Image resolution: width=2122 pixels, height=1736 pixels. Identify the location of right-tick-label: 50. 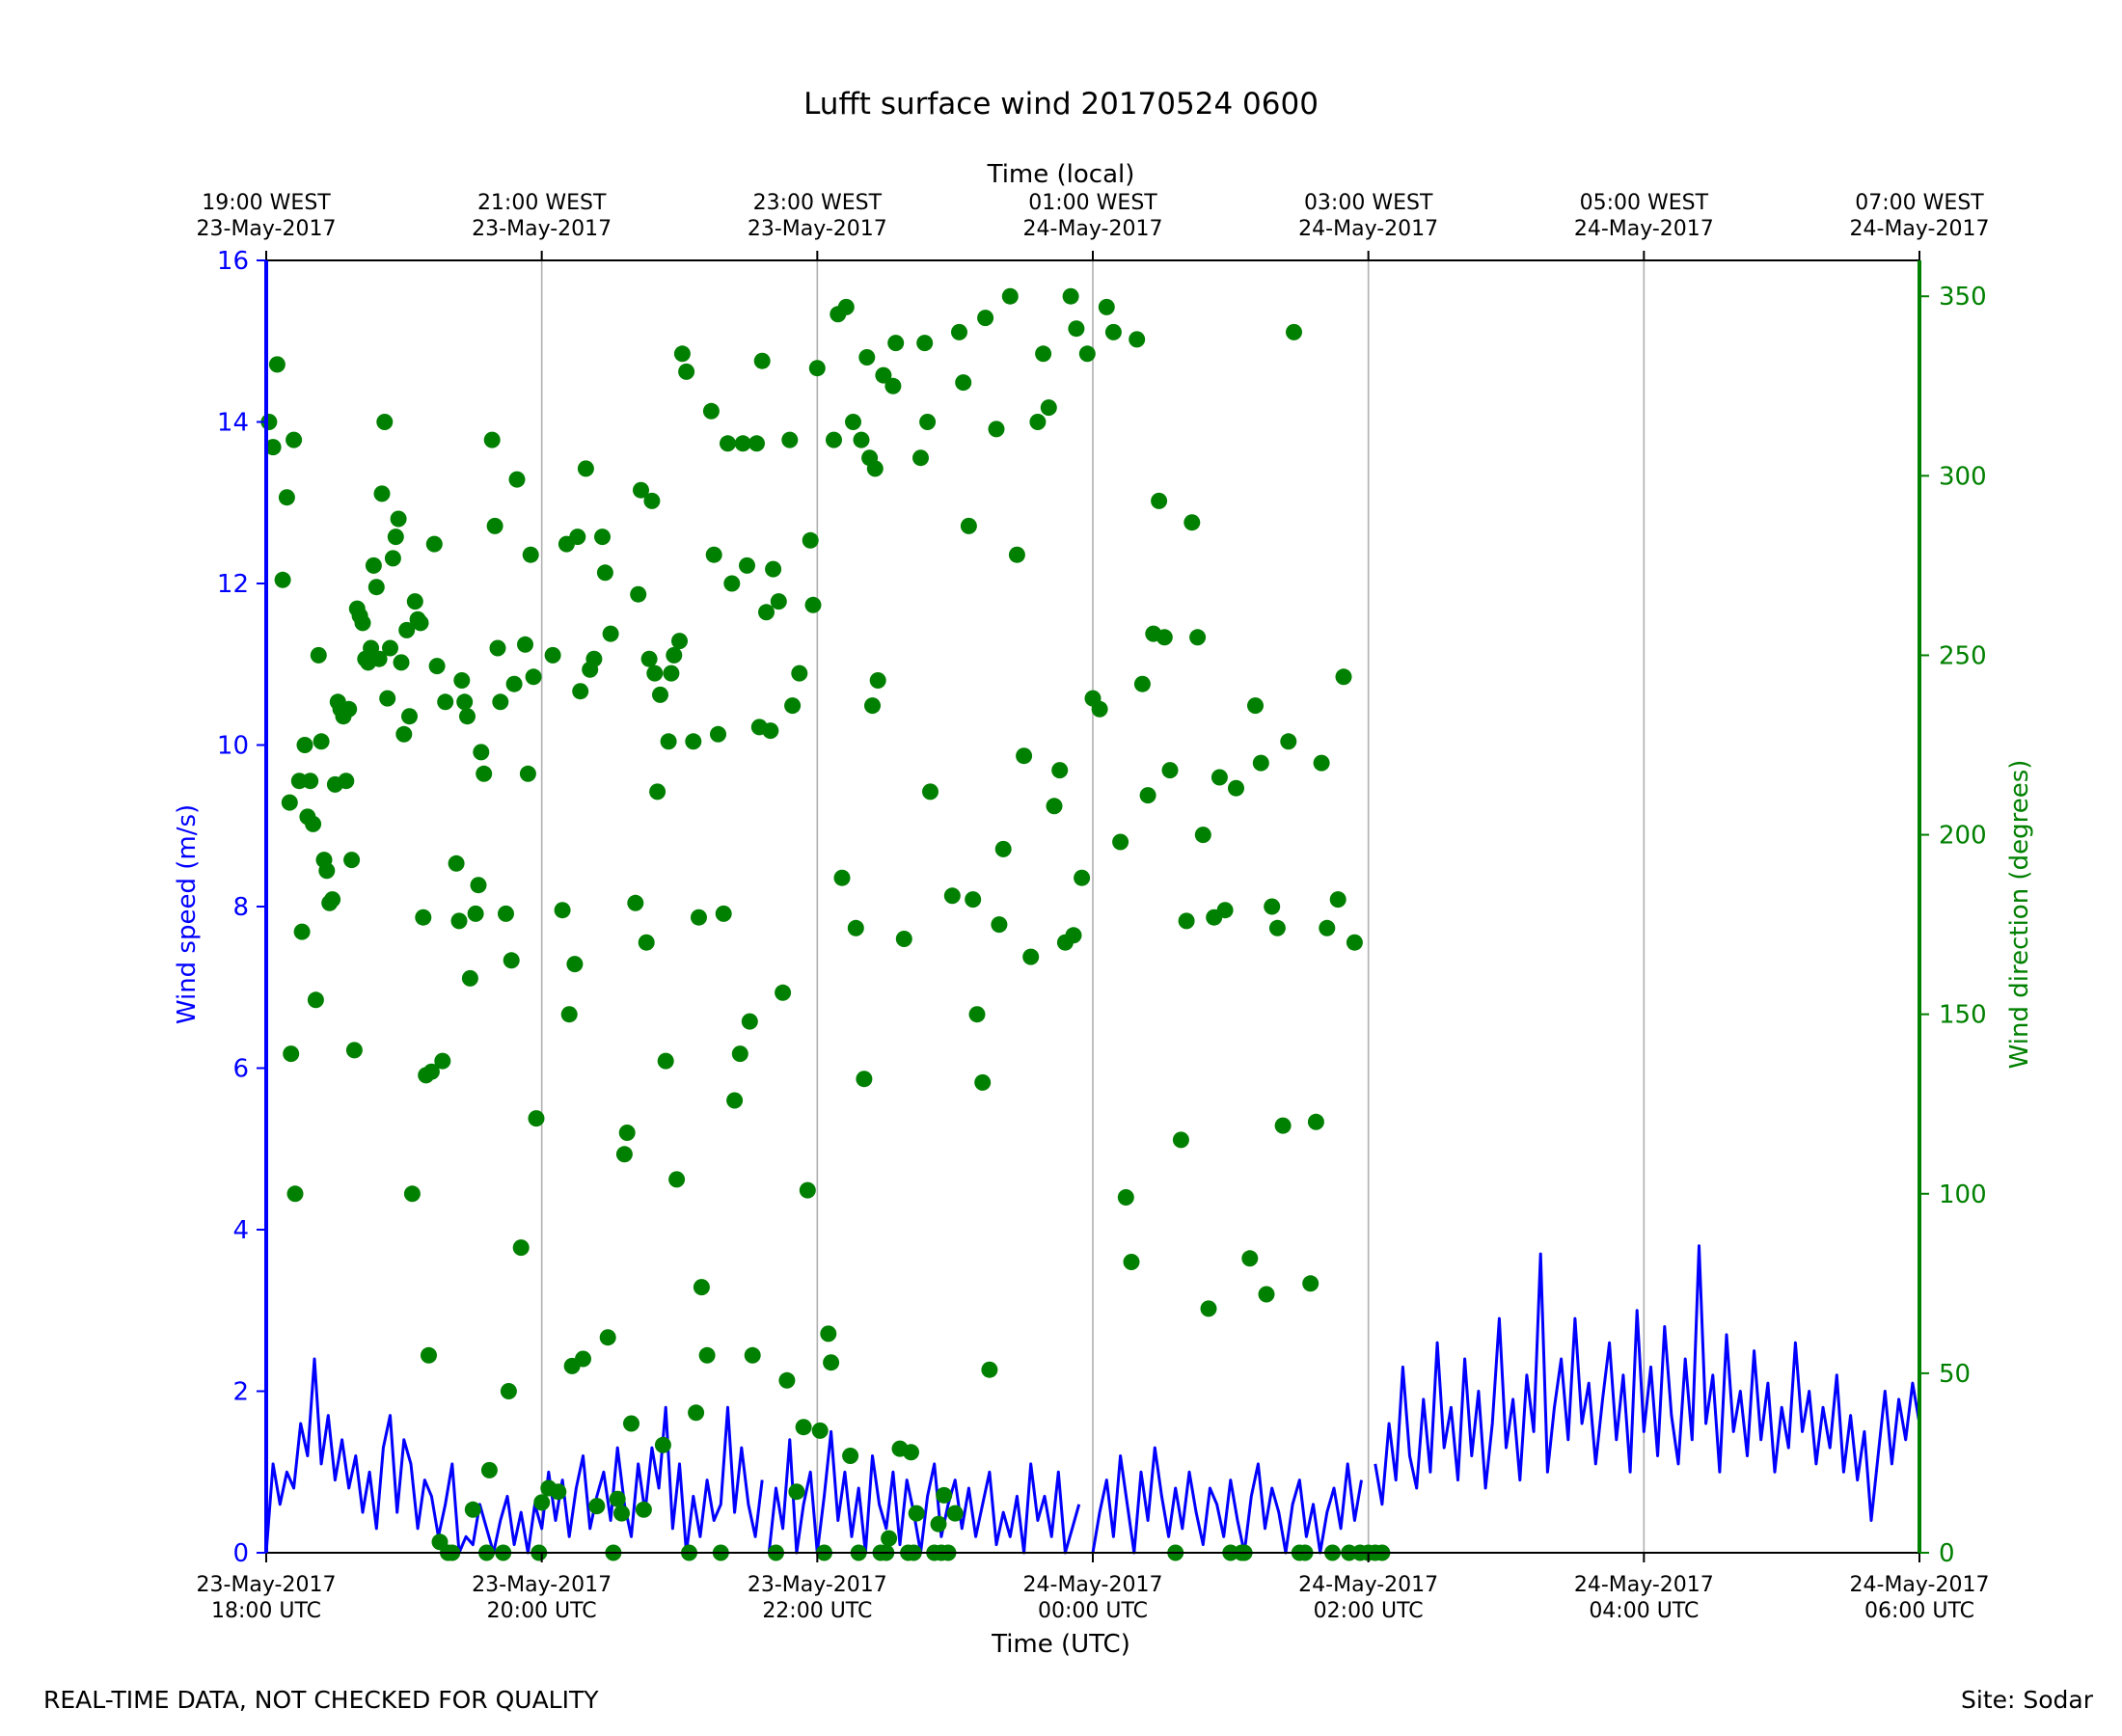
(1955, 1374).